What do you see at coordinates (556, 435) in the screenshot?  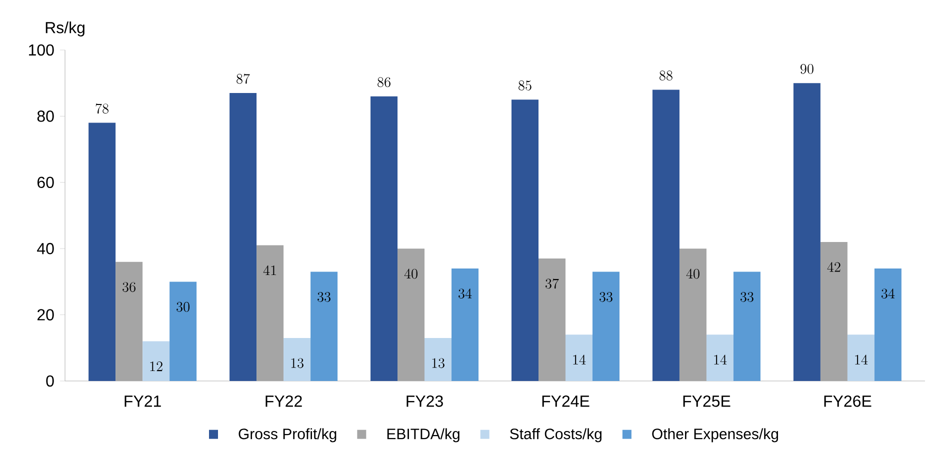 I see `legend-label: Staff Costs/kg` at bounding box center [556, 435].